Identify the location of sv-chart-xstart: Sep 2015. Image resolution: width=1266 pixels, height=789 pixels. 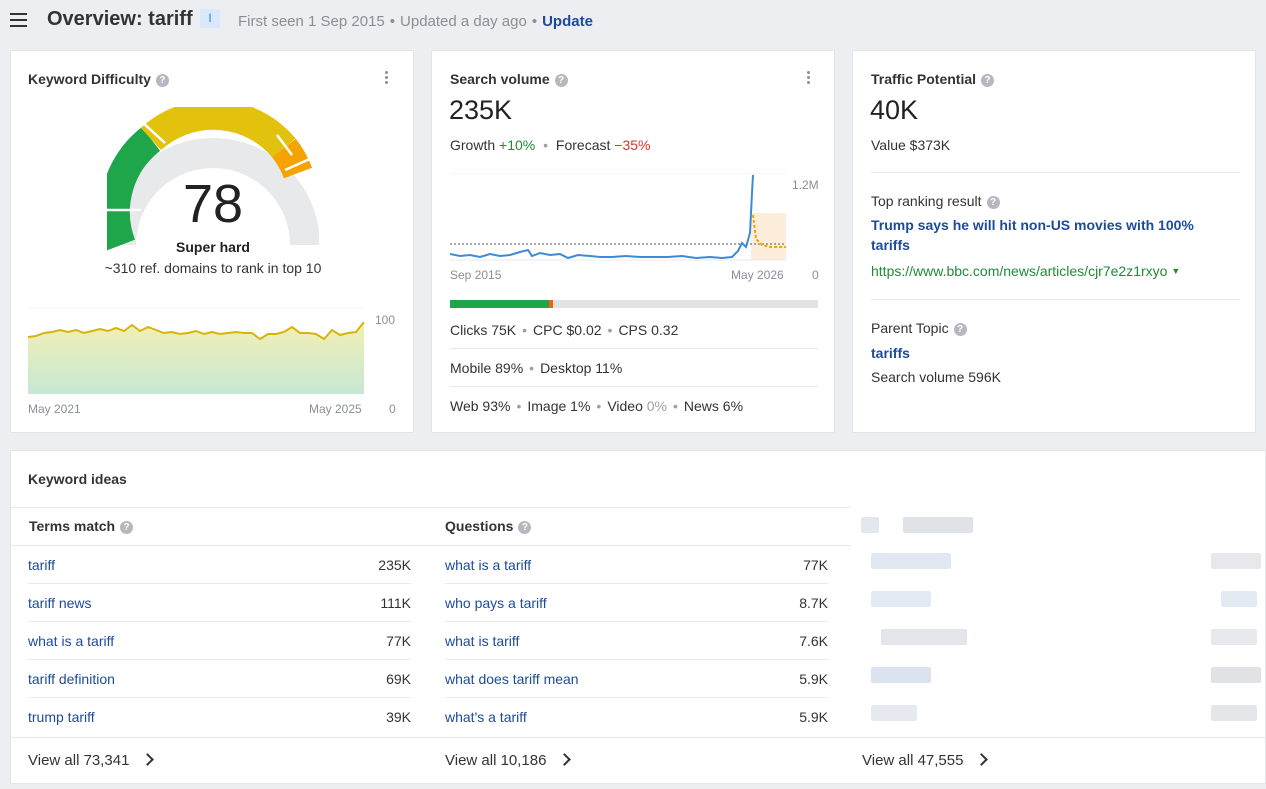
(476, 275).